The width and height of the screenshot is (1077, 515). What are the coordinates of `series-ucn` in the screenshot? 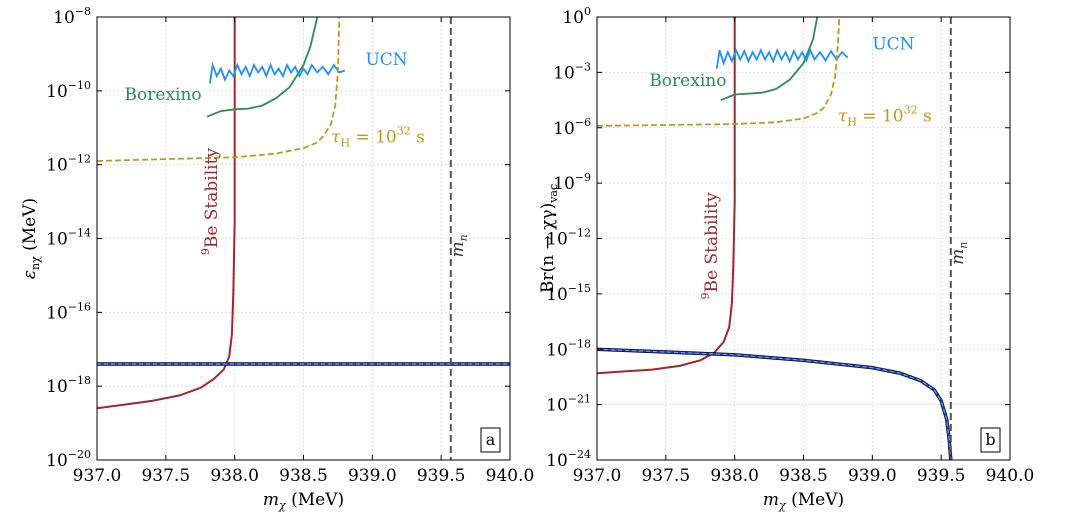 It's located at (782, 58).